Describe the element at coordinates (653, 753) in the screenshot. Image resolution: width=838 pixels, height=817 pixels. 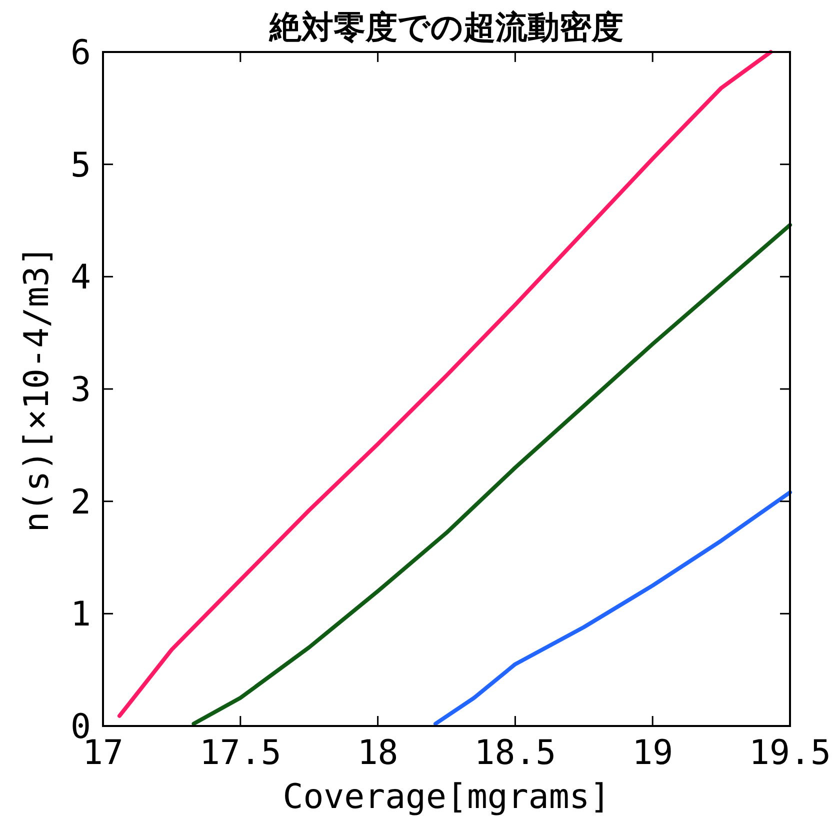
I see `x-tick-label: 19` at that location.